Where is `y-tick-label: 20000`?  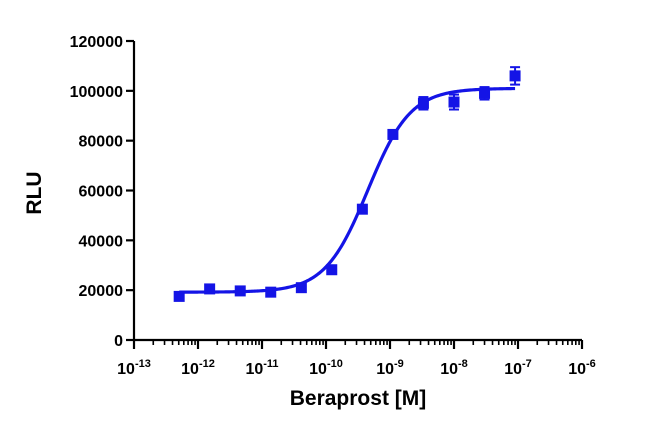
y-tick-label: 20000 is located at coordinates (101, 291).